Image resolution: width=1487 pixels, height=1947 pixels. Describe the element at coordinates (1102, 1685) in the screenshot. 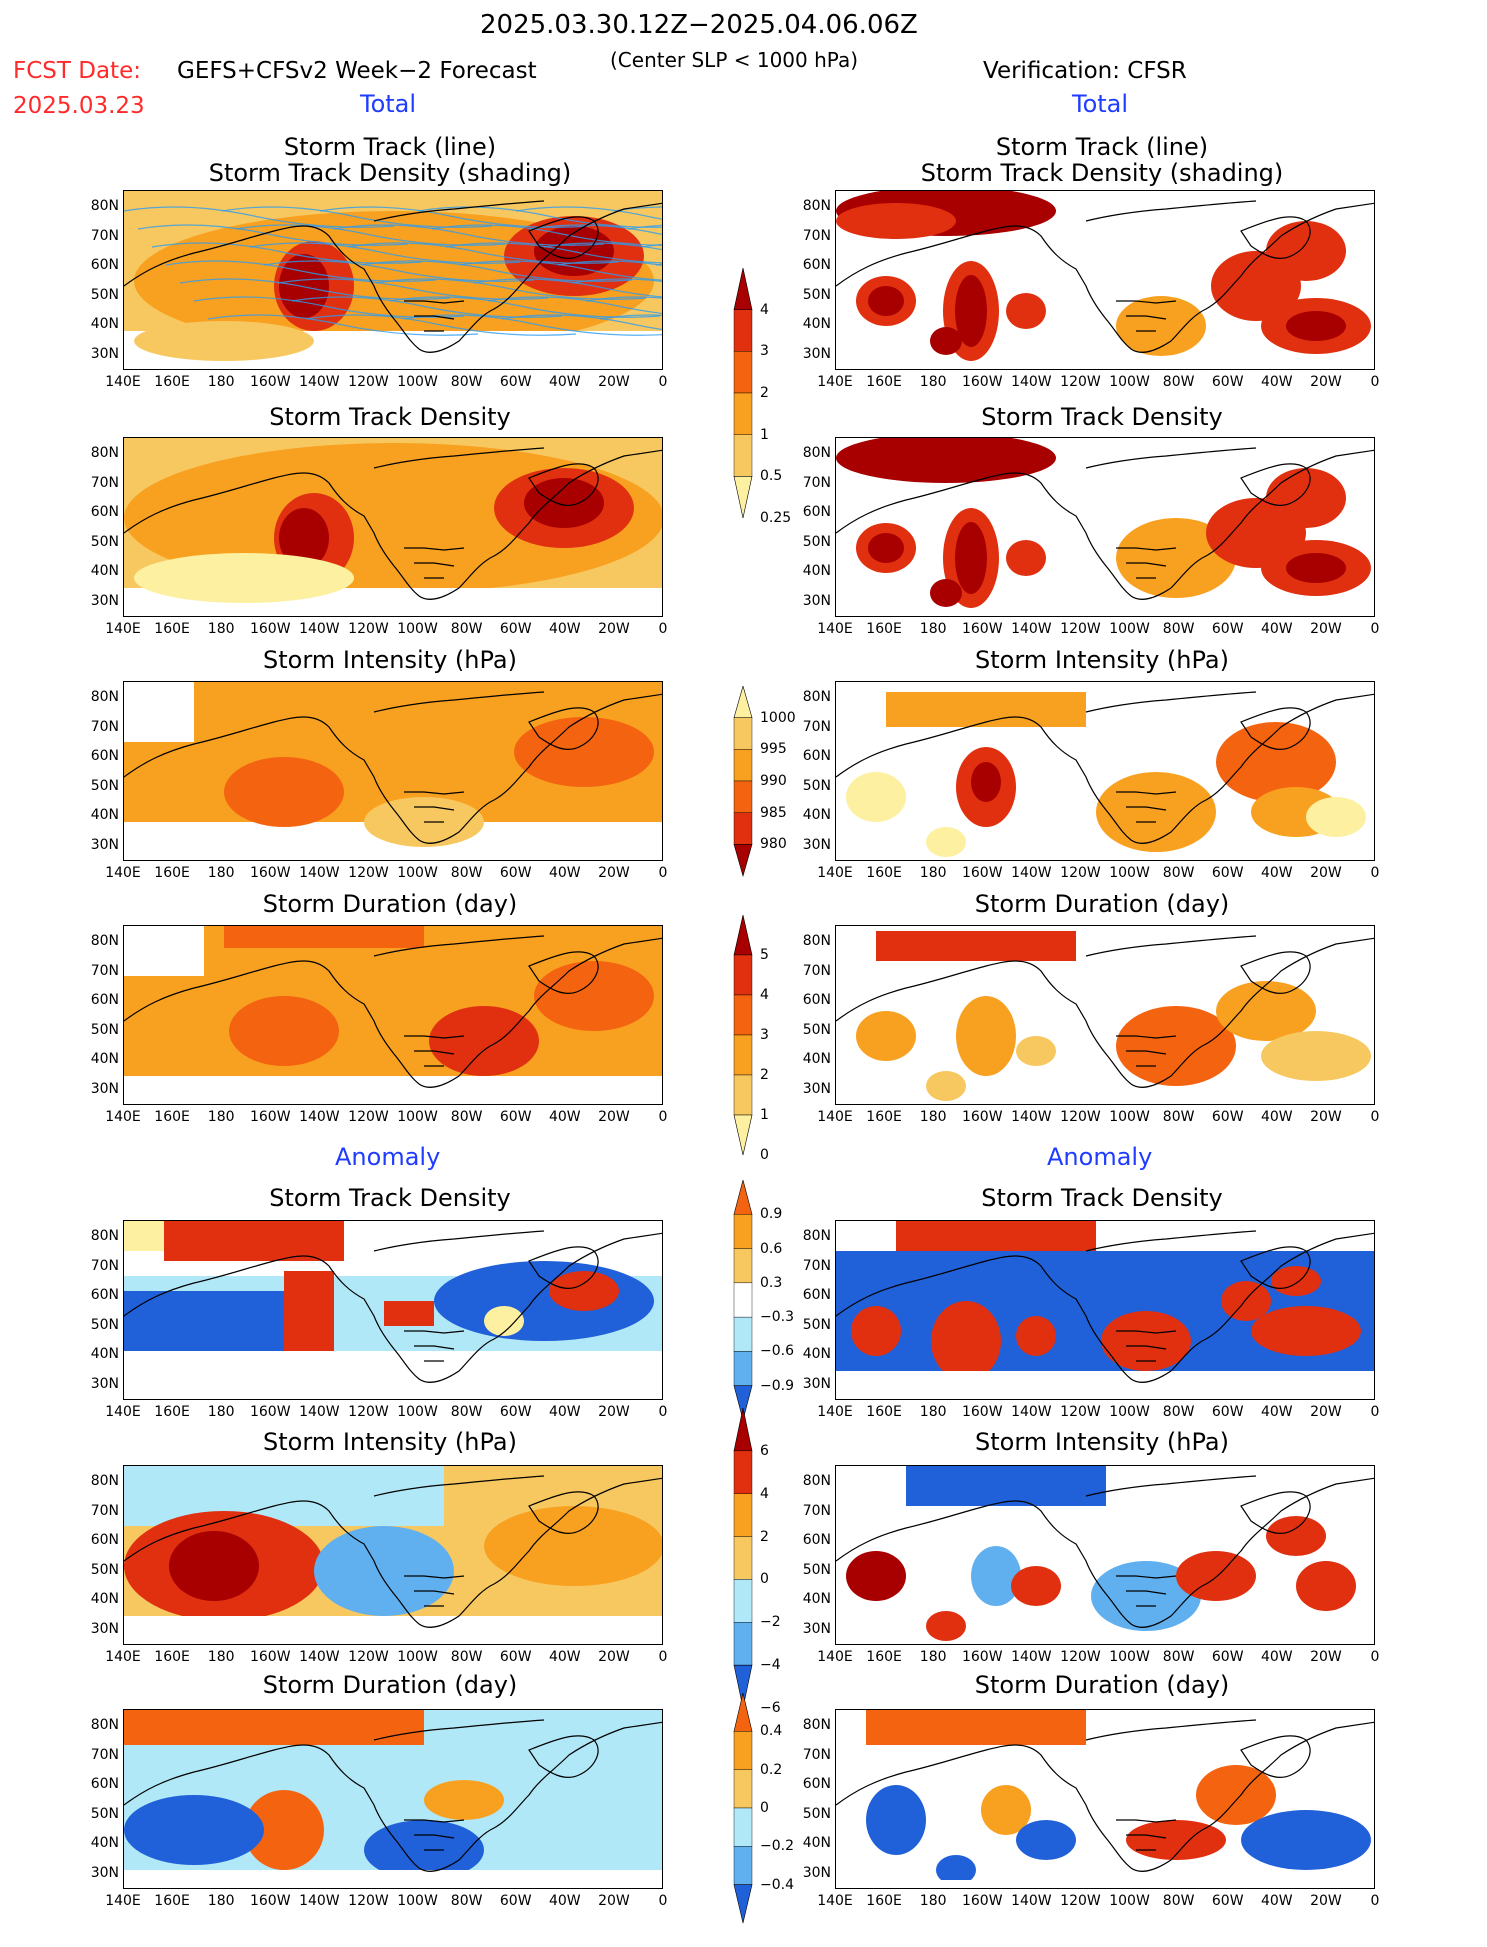

I see `title-duration-anom-right: Storm Duration (day)` at that location.